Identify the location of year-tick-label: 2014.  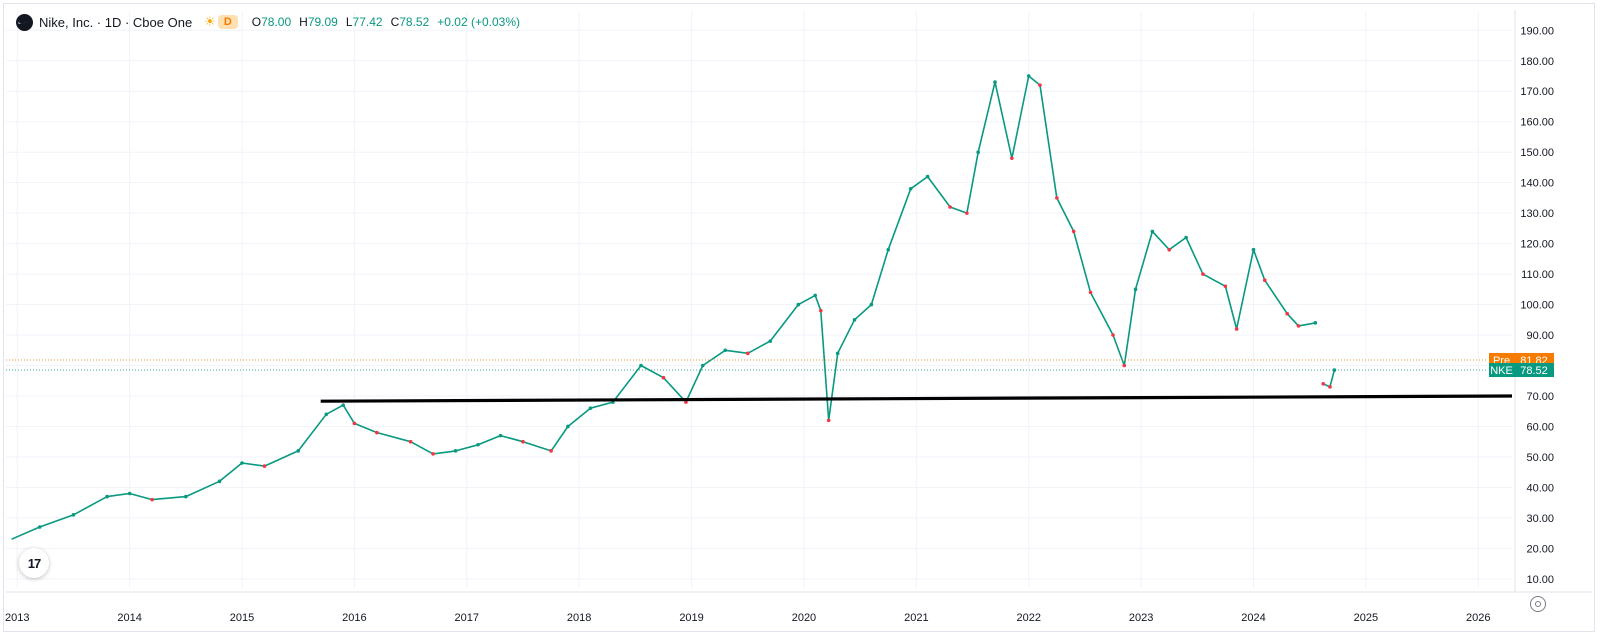
(129, 618).